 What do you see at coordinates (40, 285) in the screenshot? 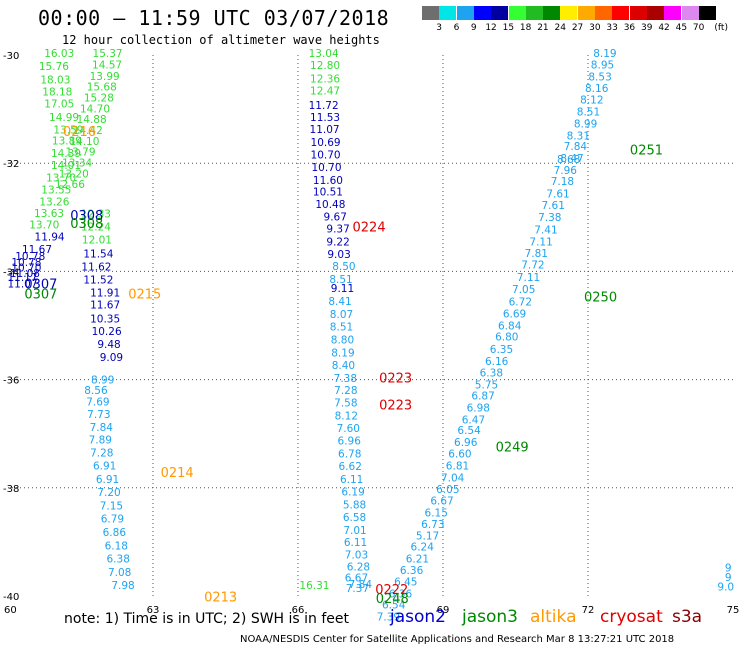
I see `pass-time-label: 0307` at bounding box center [40, 285].